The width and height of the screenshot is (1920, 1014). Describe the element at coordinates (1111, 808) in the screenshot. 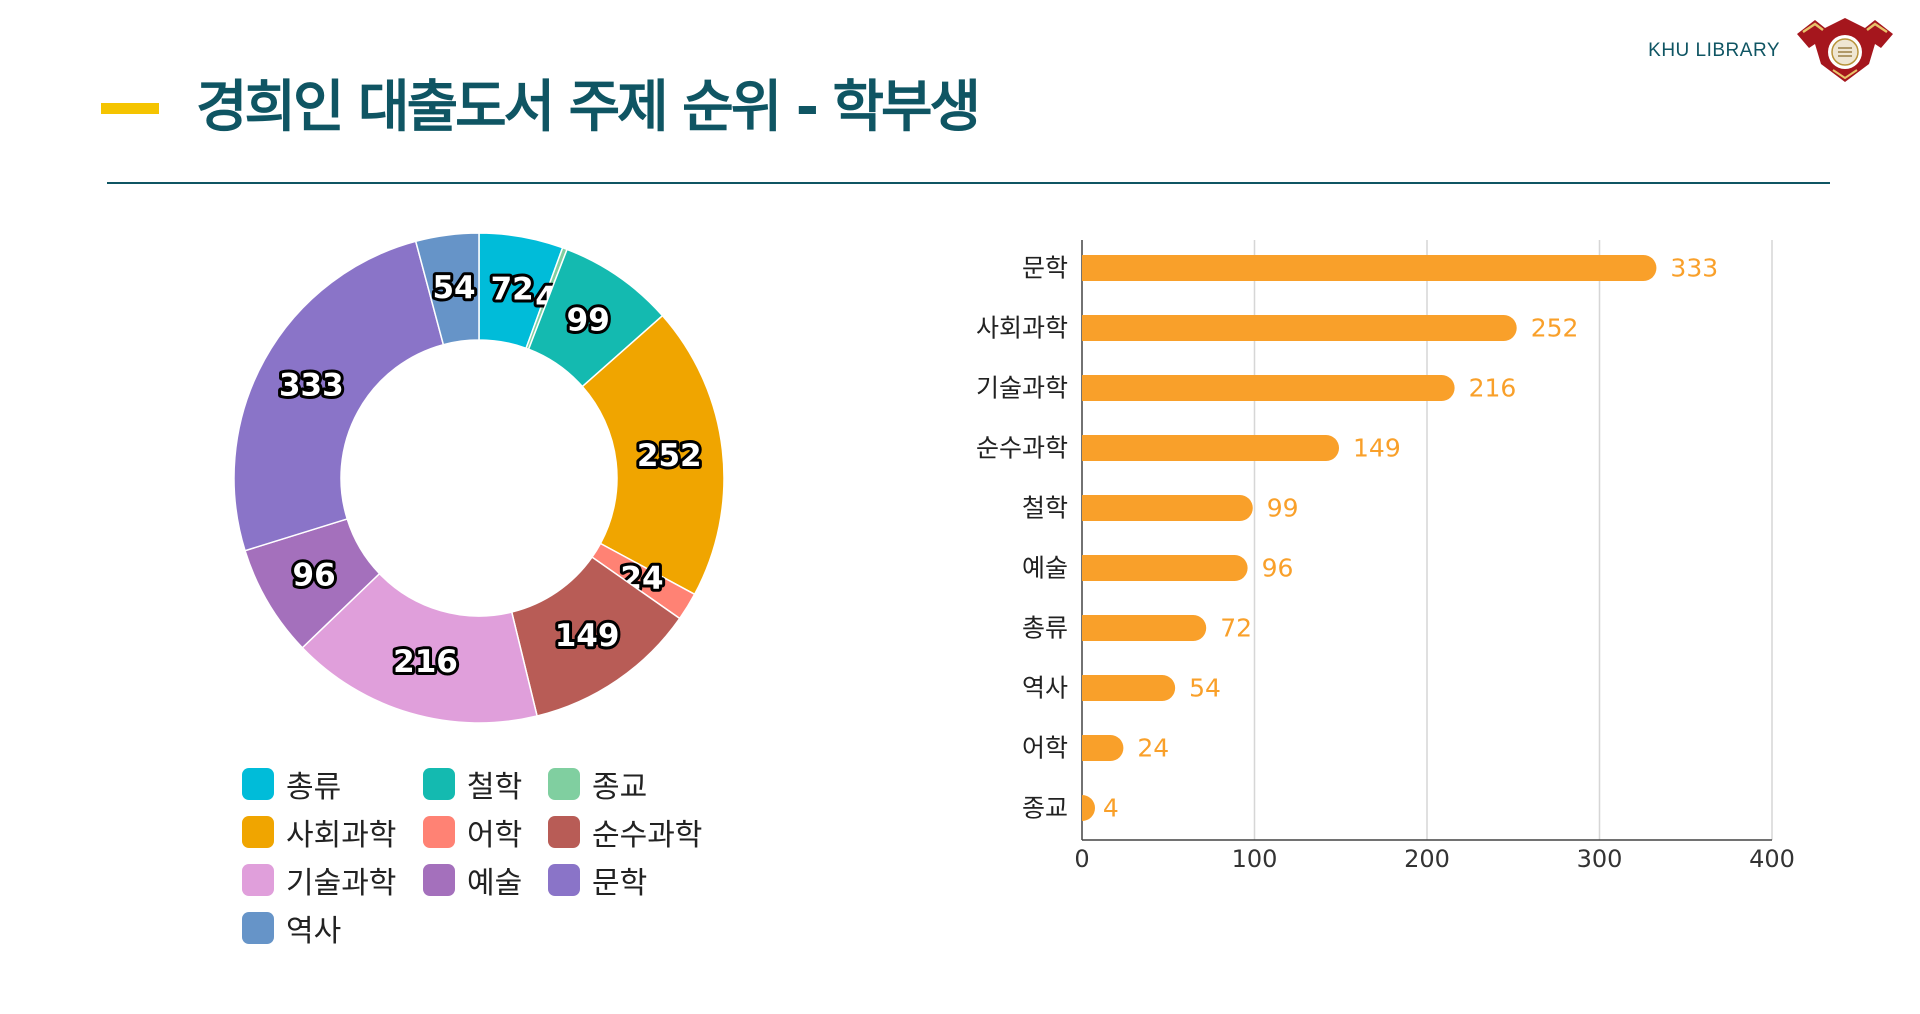

I see `bar-value-label-종교: 4` at that location.